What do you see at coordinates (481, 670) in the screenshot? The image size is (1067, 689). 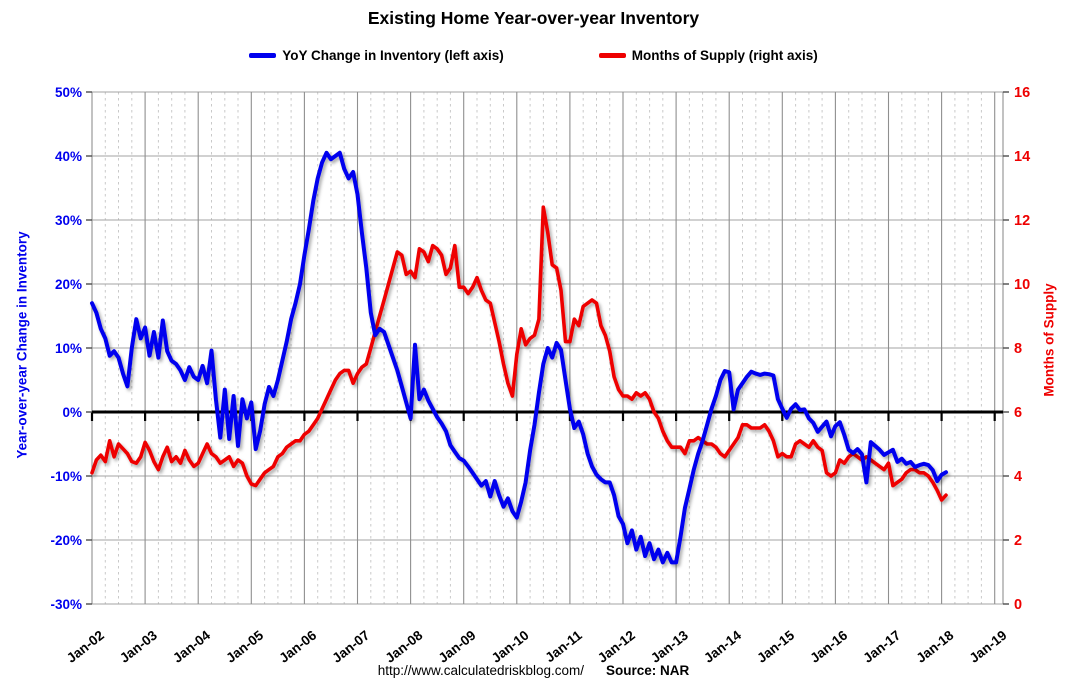 I see `source-url: http://www.calculatedriskblog.com/` at bounding box center [481, 670].